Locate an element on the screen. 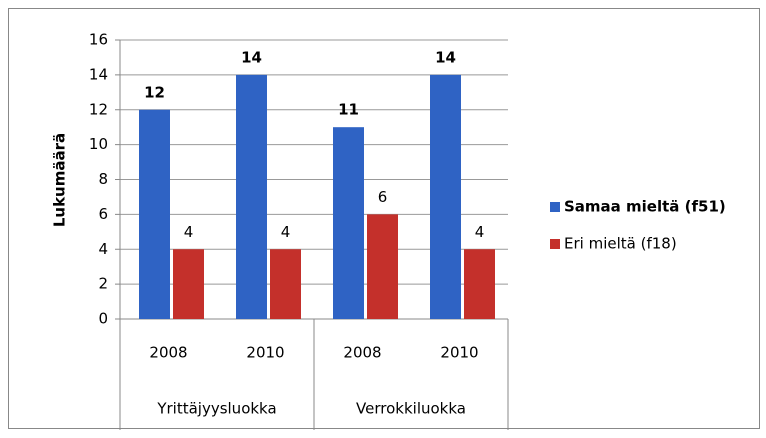 This screenshot has height=438, width=766. y-tick-label: 14 is located at coordinates (98, 74).